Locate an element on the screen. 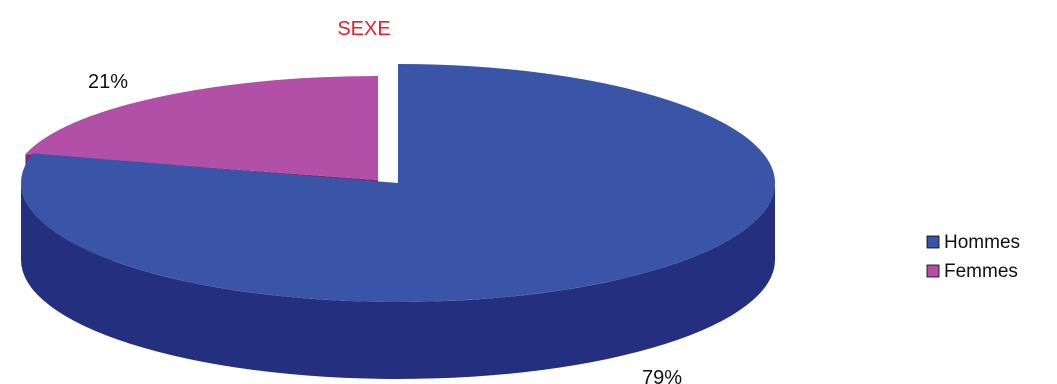 The height and width of the screenshot is (384, 1057). legend-label-femmes: Femmes is located at coordinates (981, 271).